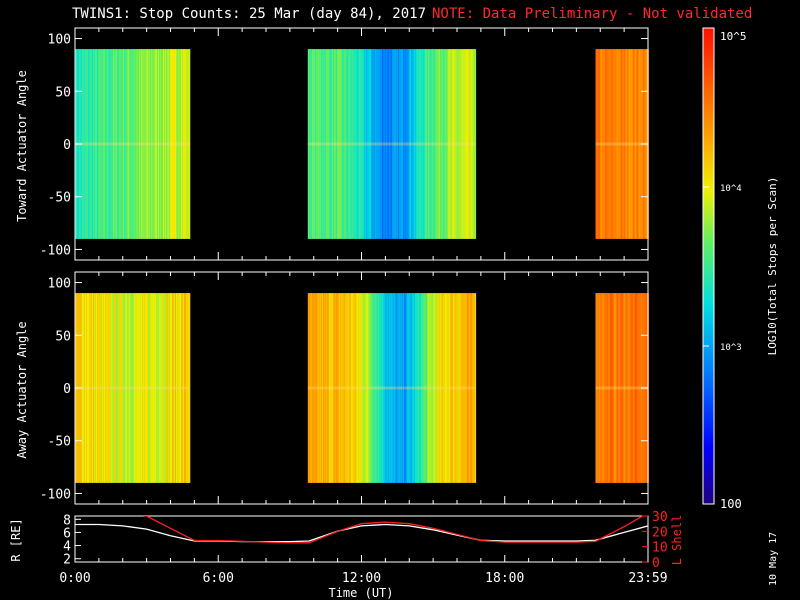  What do you see at coordinates (647, 578) in the screenshot?
I see `time-tick-label: 23:59` at bounding box center [647, 578].